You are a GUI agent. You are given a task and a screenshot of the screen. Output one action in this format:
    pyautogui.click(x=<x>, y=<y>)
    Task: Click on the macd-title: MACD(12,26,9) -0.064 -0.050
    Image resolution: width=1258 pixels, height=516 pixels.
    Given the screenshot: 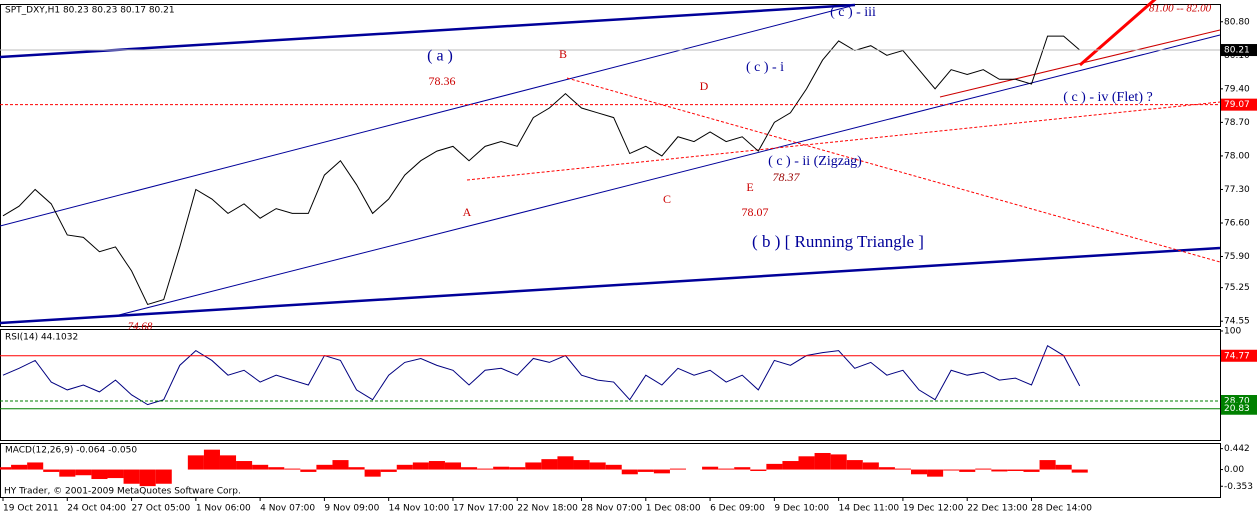 What is the action you would take?
    pyautogui.click(x=71, y=451)
    